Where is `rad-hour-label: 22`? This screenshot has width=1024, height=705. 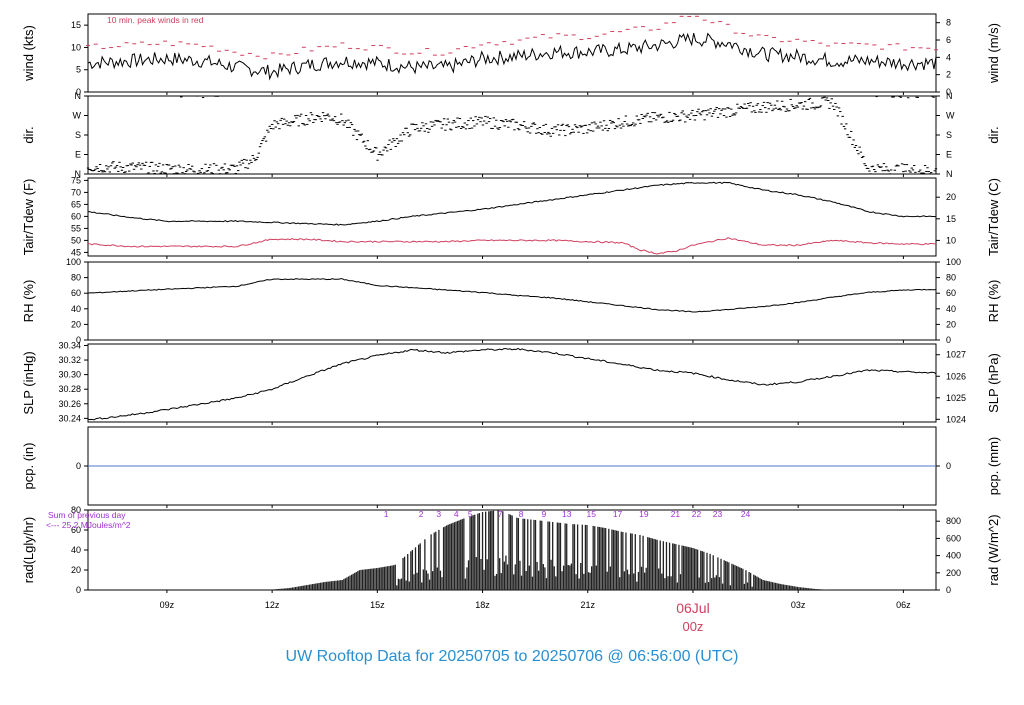
rad-hour-label: 22 is located at coordinates (697, 514).